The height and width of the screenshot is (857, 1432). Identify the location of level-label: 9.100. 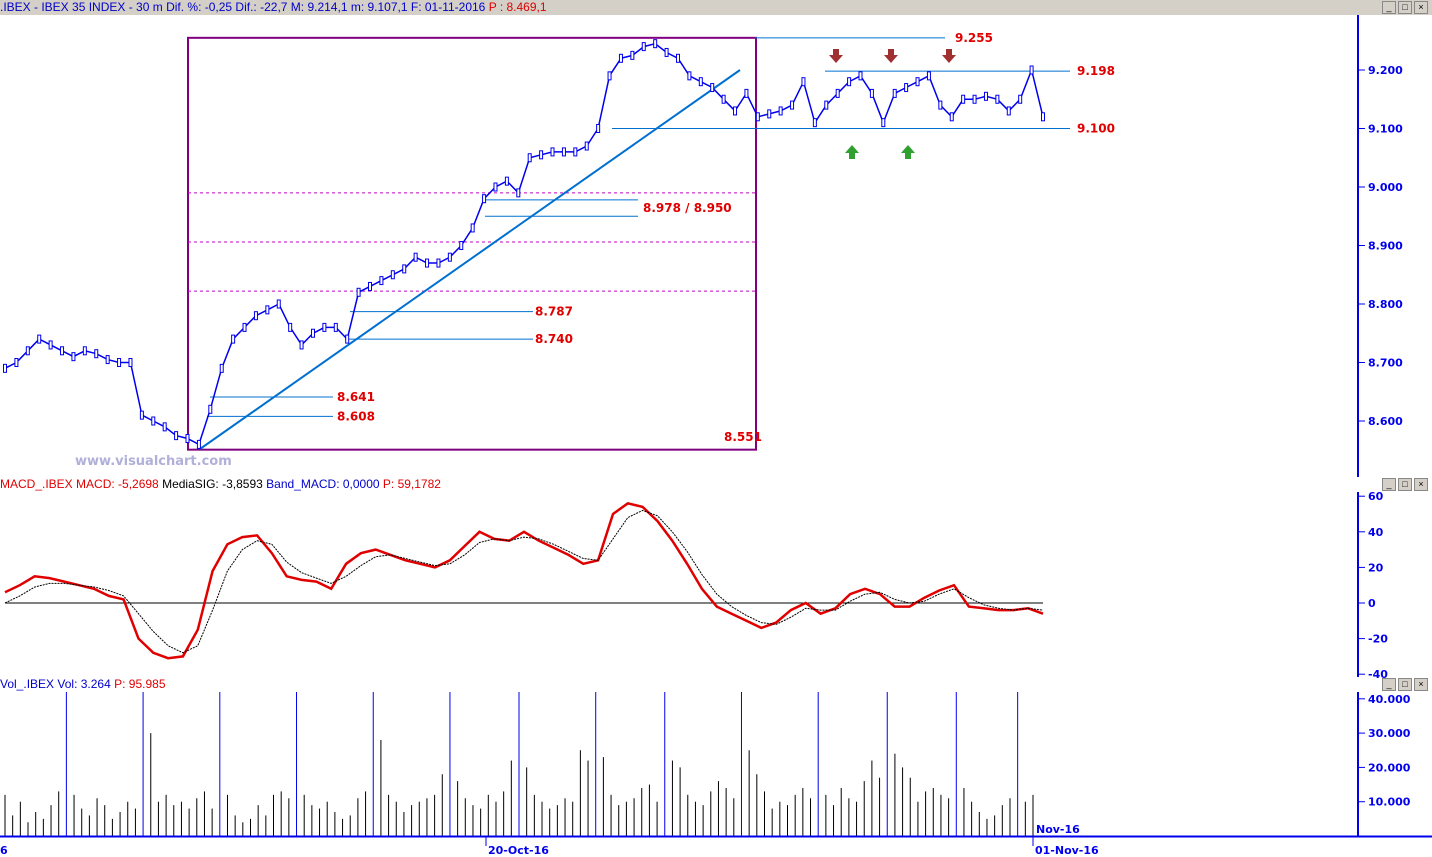
(1096, 129).